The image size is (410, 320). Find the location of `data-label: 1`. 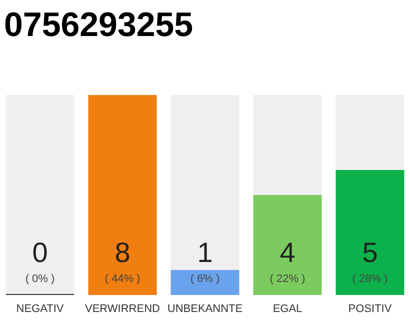

data-label: 1 is located at coordinates (205, 252).